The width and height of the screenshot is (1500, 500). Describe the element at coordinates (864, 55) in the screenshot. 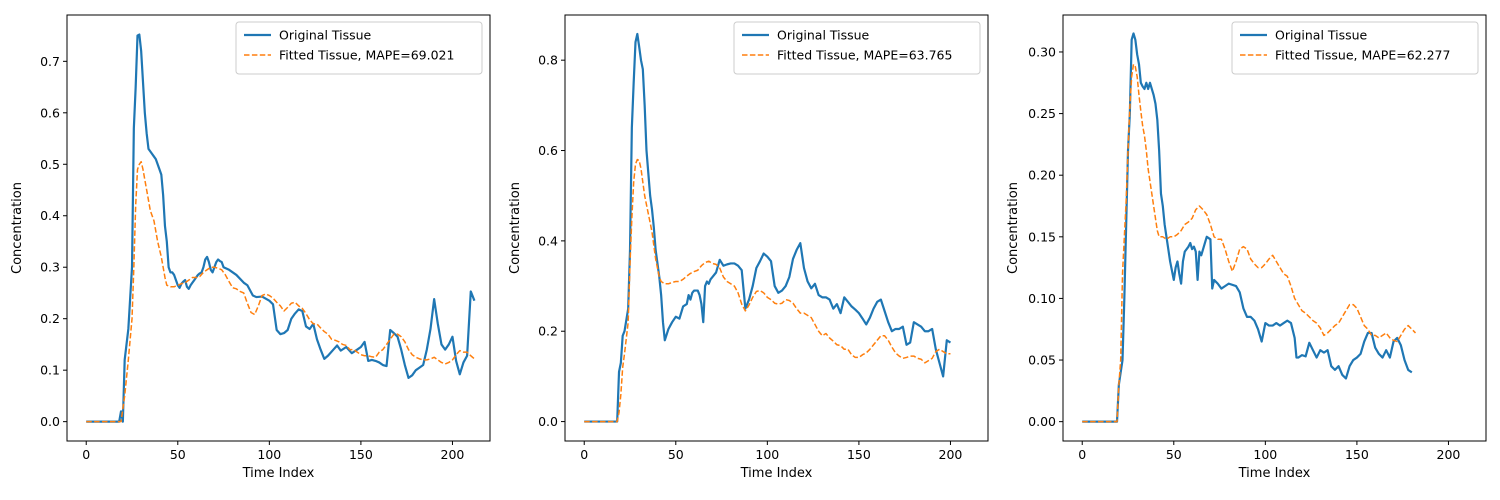

I see `legend-label-fitted: Fitted Tissue, MAPE=63.765` at that location.